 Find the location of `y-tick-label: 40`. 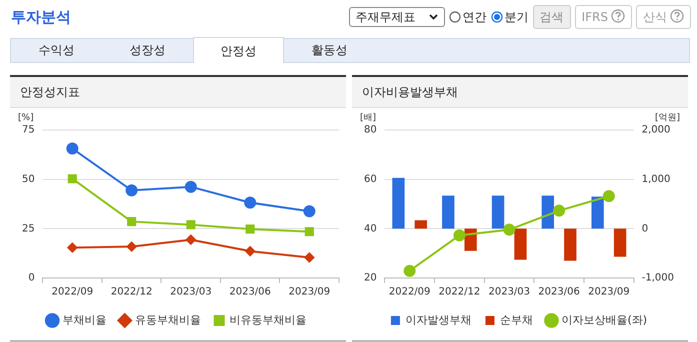

y-tick-label: 40 is located at coordinates (370, 228).